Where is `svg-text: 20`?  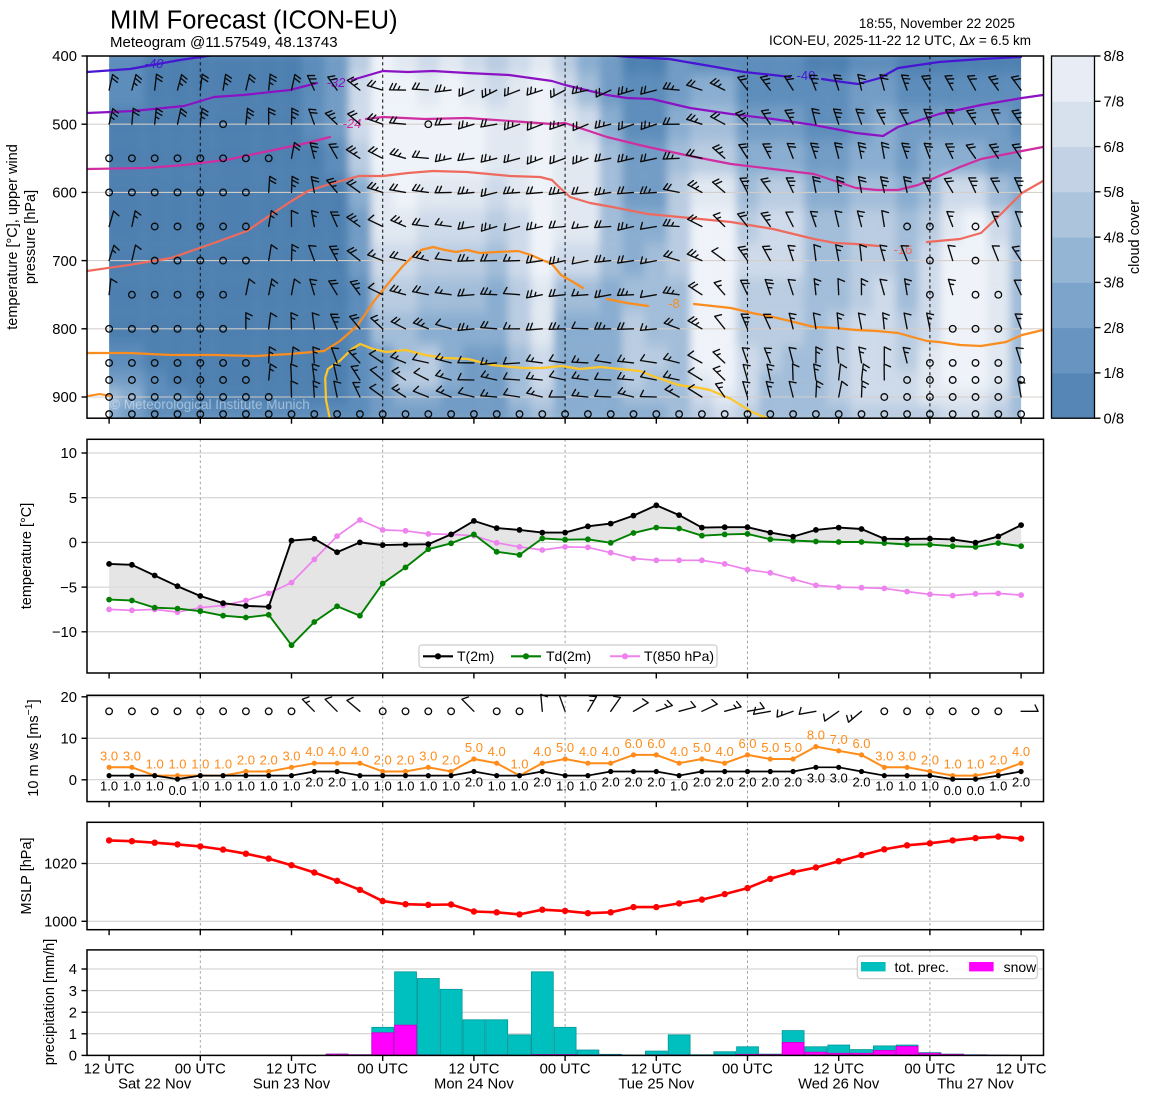 svg-text: 20 is located at coordinates (69, 698).